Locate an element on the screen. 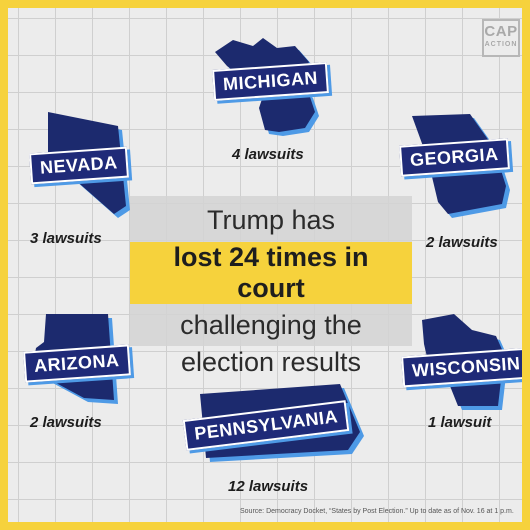  pennsylvania-count: 12 lawsuits is located at coordinates (268, 486).